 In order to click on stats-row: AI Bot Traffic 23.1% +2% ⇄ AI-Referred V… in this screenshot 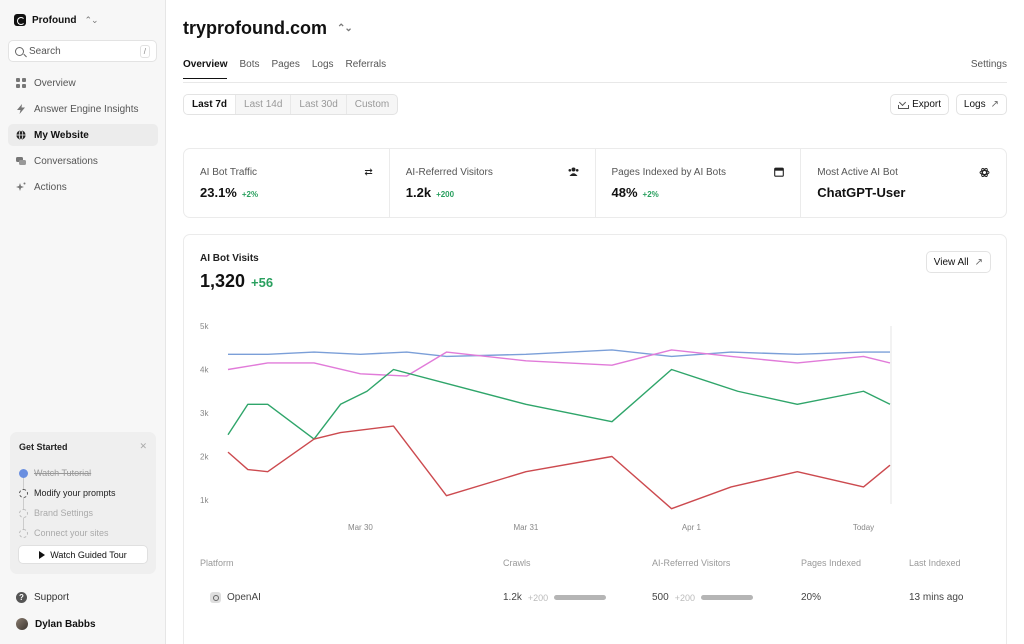, I will do `click(595, 183)`.